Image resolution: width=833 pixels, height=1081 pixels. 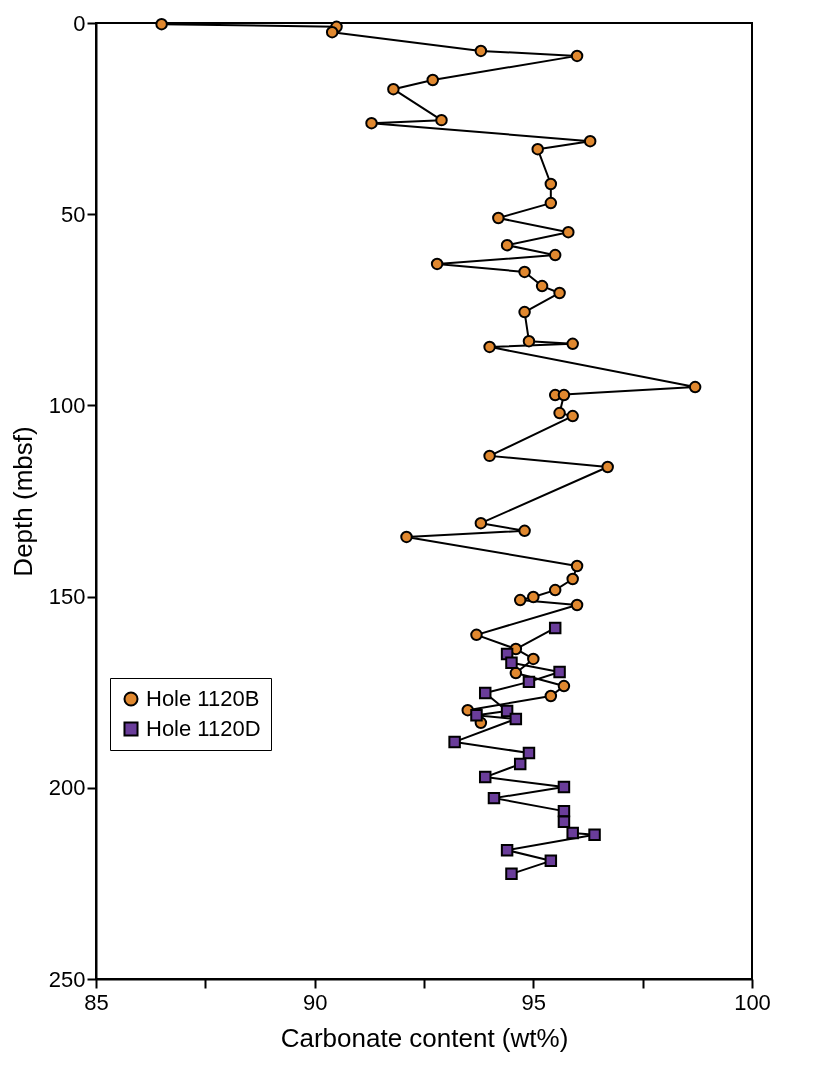 What do you see at coordinates (203, 698) in the screenshot?
I see `legend-label: Hole 1120B` at bounding box center [203, 698].